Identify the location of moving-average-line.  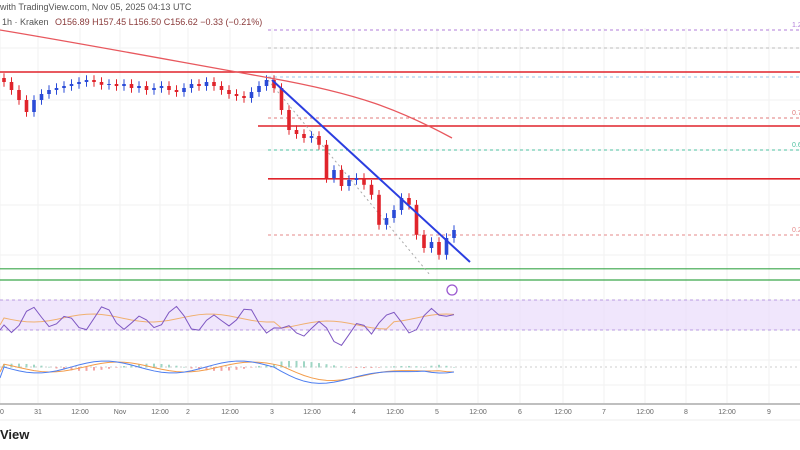
(226, 84).